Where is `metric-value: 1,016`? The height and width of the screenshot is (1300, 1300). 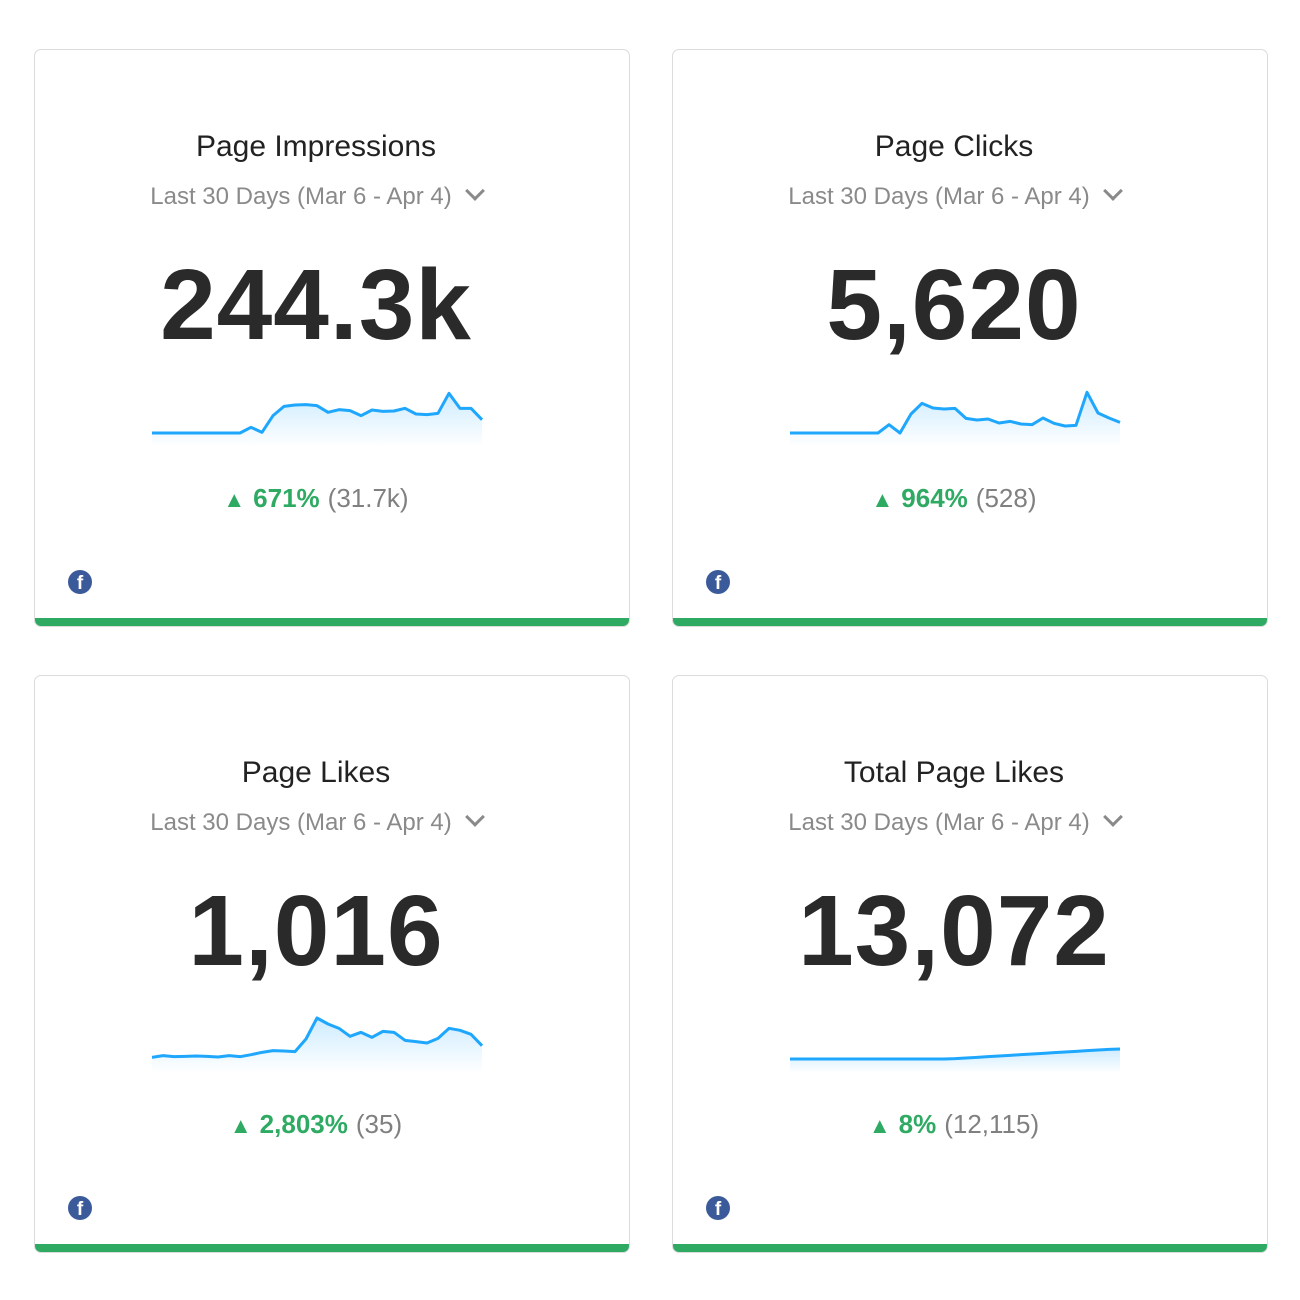 metric-value: 1,016 is located at coordinates (316, 931).